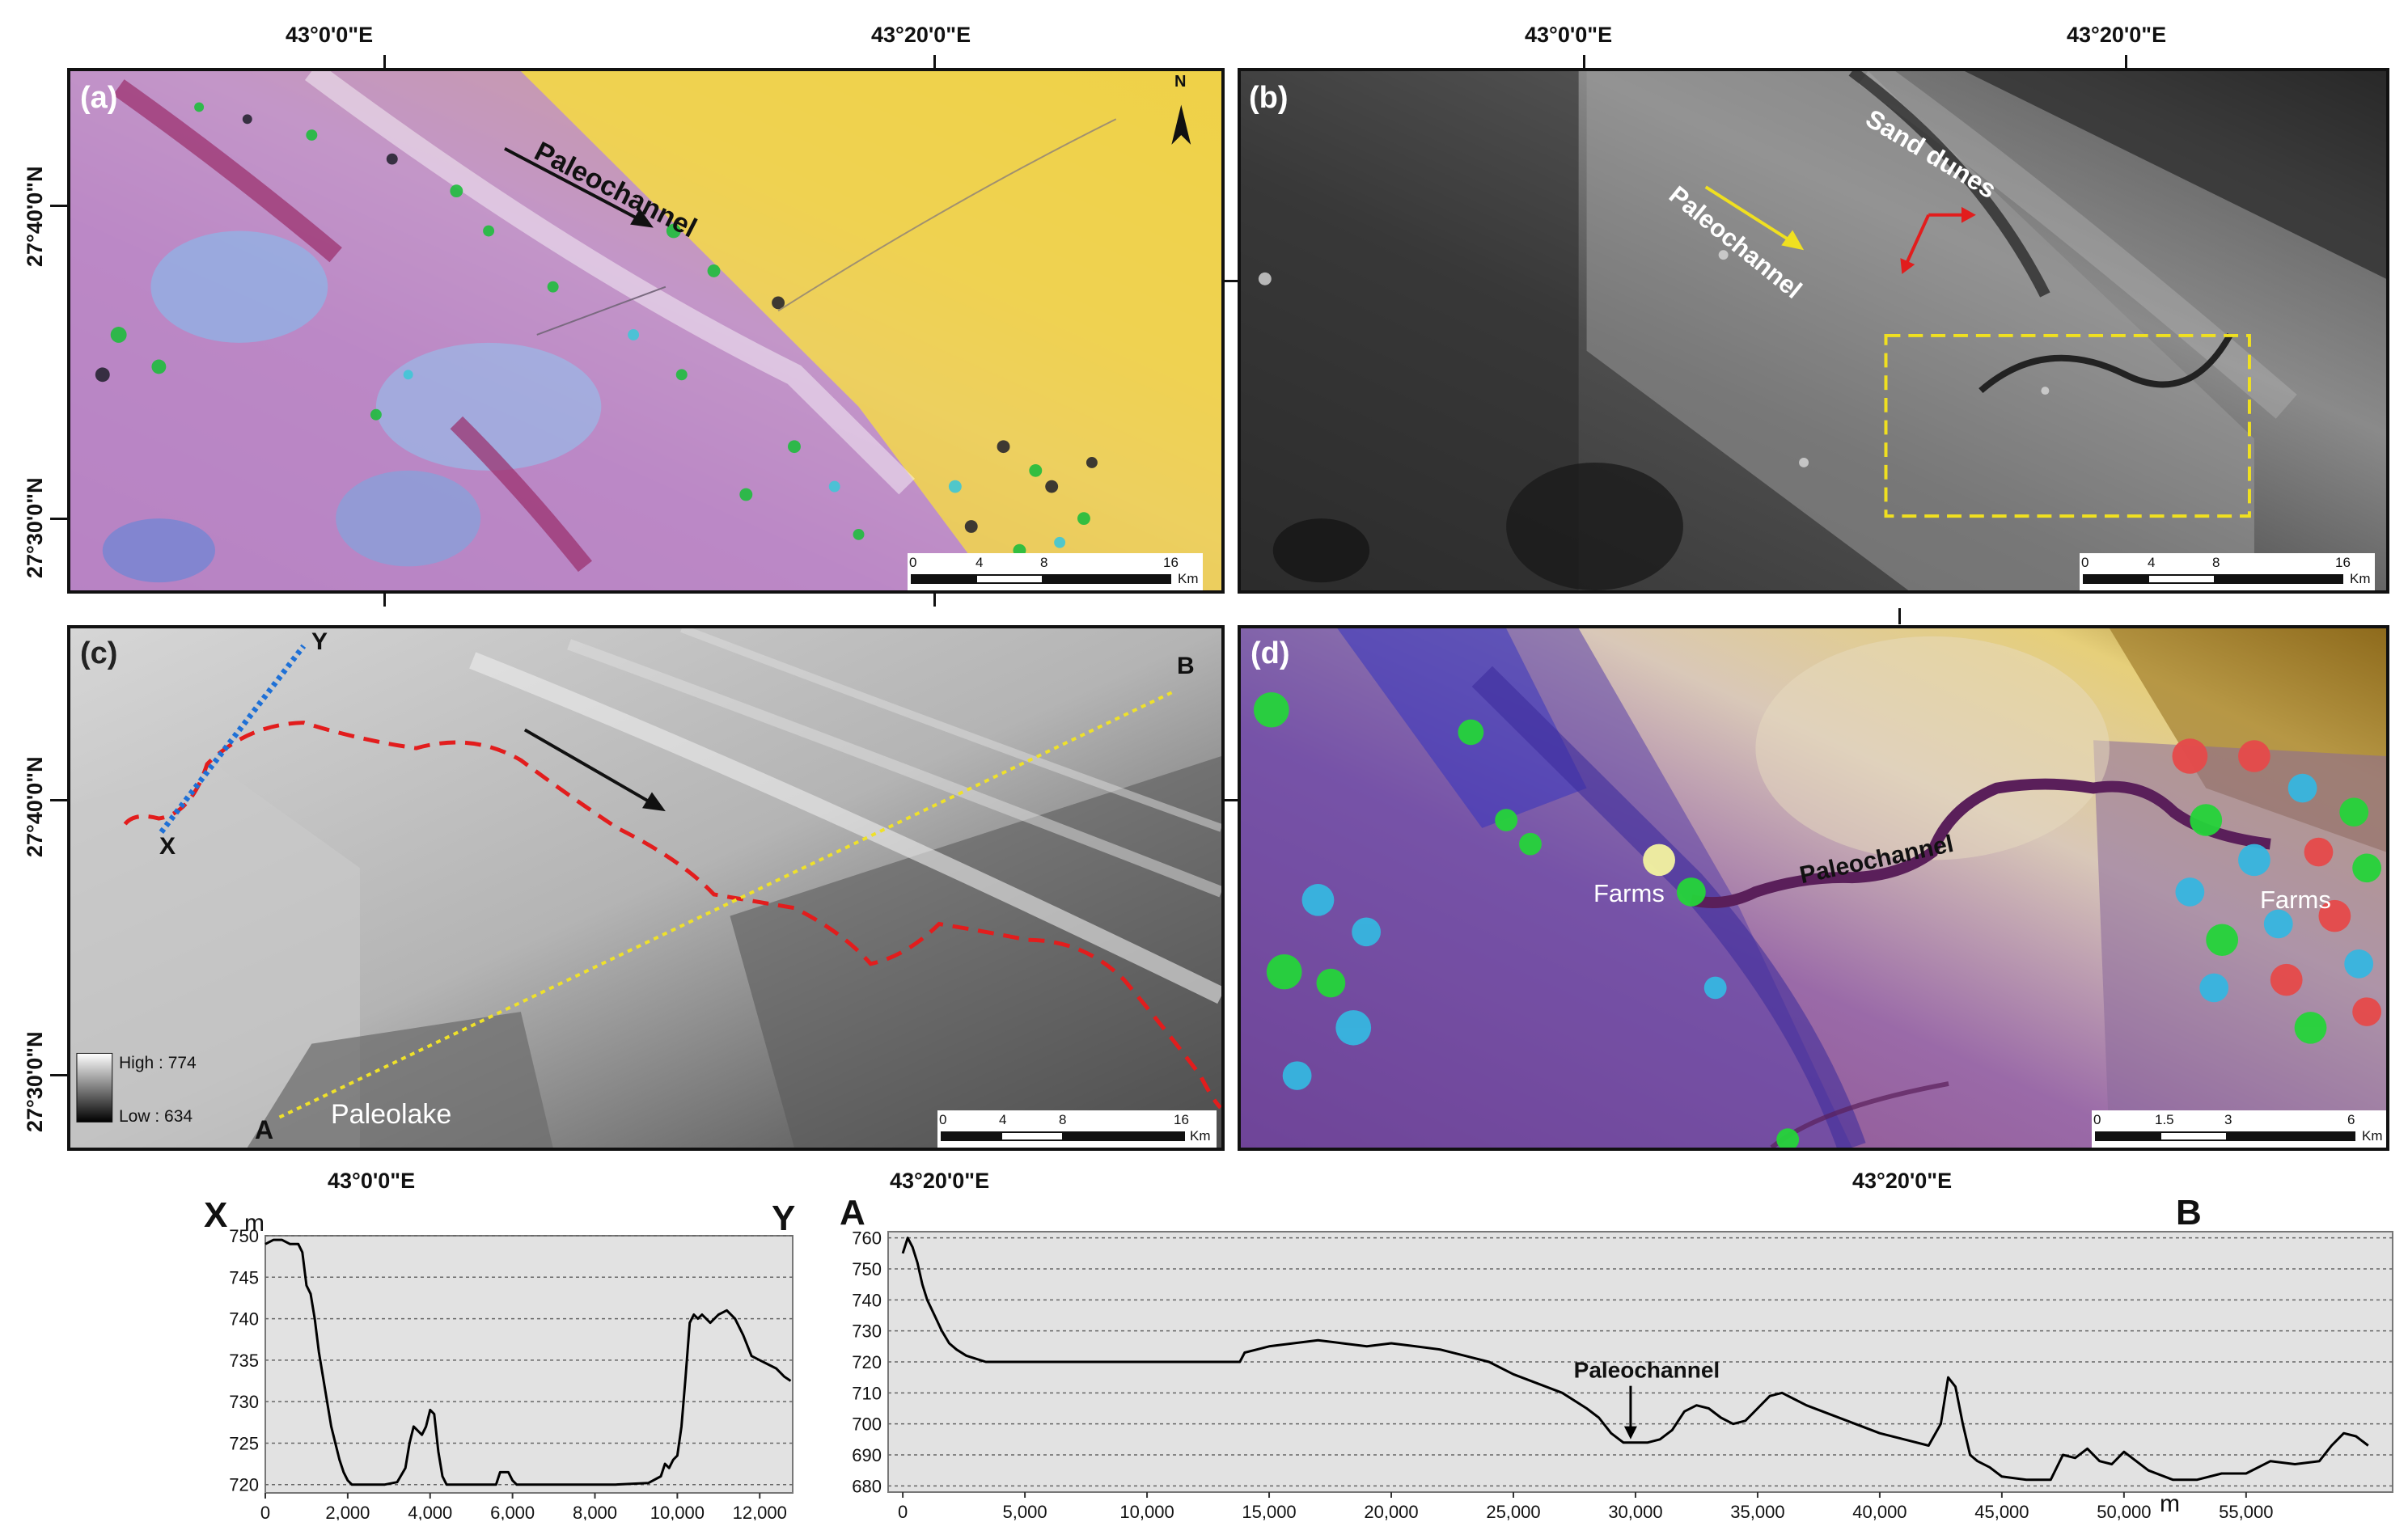 Image resolution: width=2408 pixels, height=1539 pixels. Describe the element at coordinates (35, 216) in the screenshot. I see `lat-label-a-top: 27°40'0"N` at that location.